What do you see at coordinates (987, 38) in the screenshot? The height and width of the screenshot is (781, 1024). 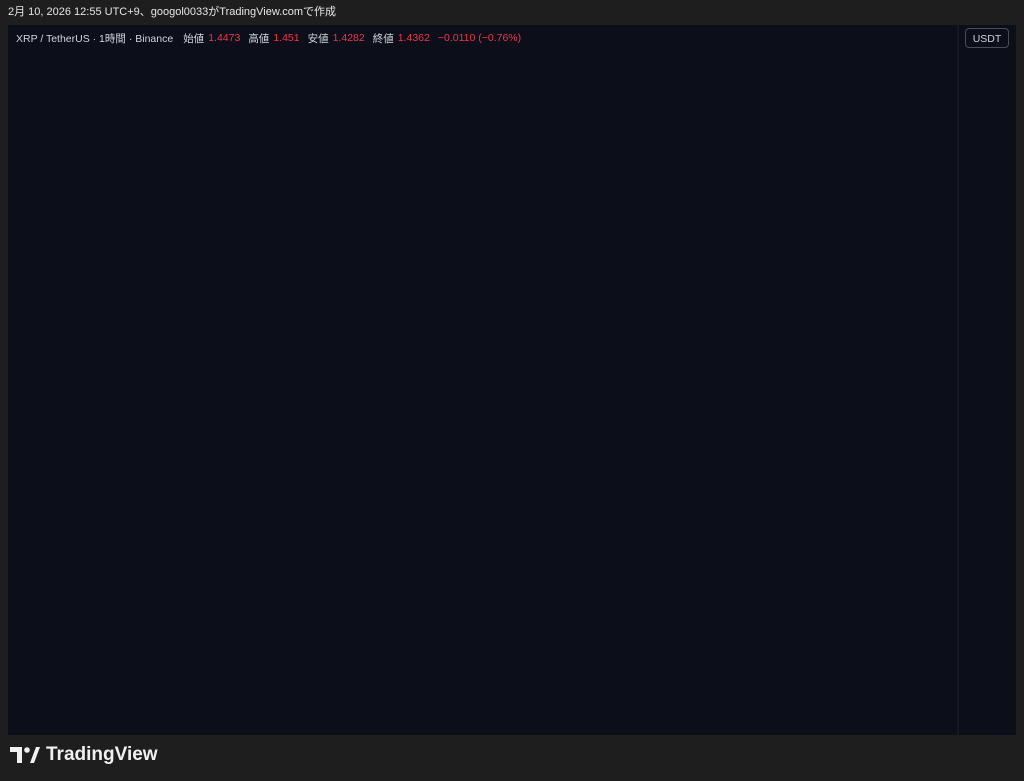 I see `currency-button: USDT` at bounding box center [987, 38].